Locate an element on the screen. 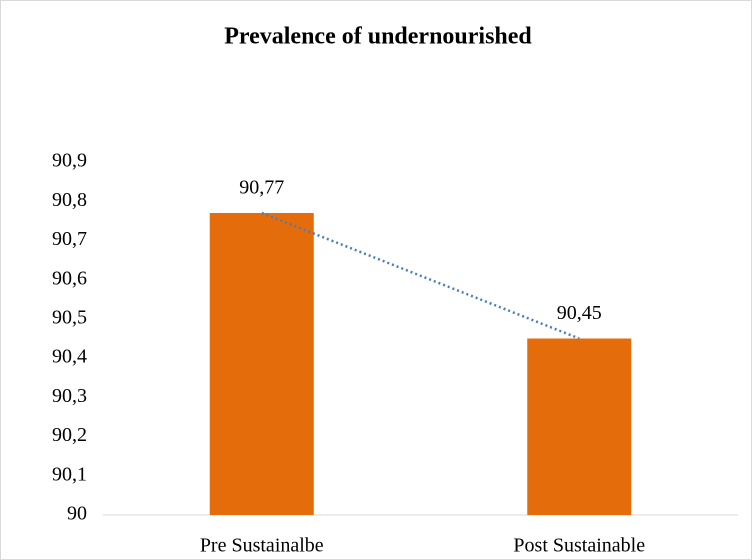 This screenshot has width=752, height=560. y-tick-label: 90,1 is located at coordinates (69, 474).